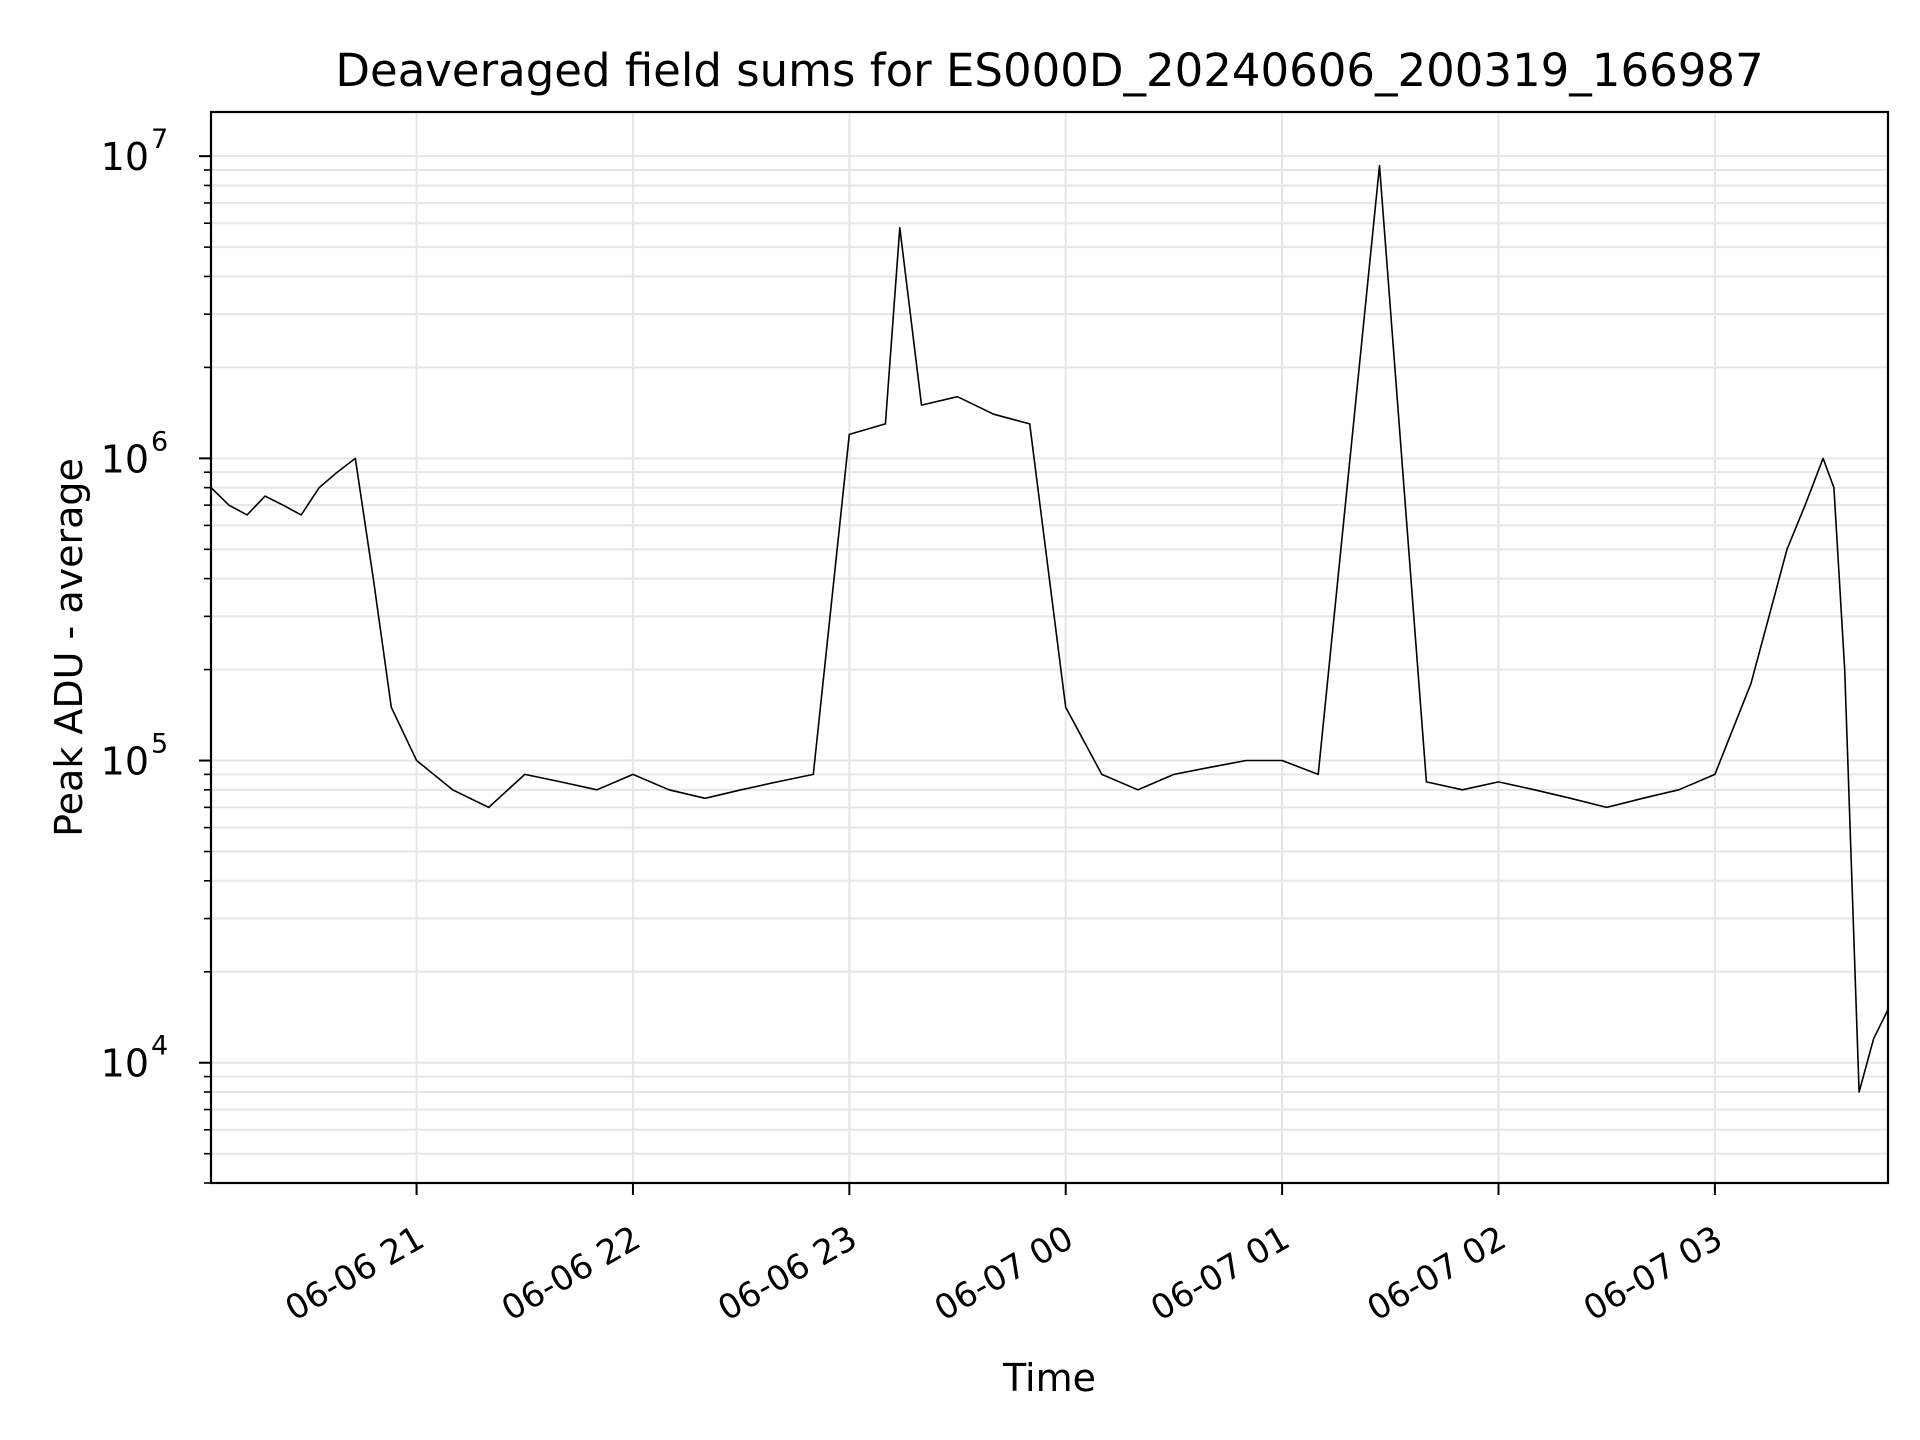 The image size is (1920, 1440). What do you see at coordinates (159, 744) in the screenshot?
I see `y-tick-label-exponent: 5` at bounding box center [159, 744].